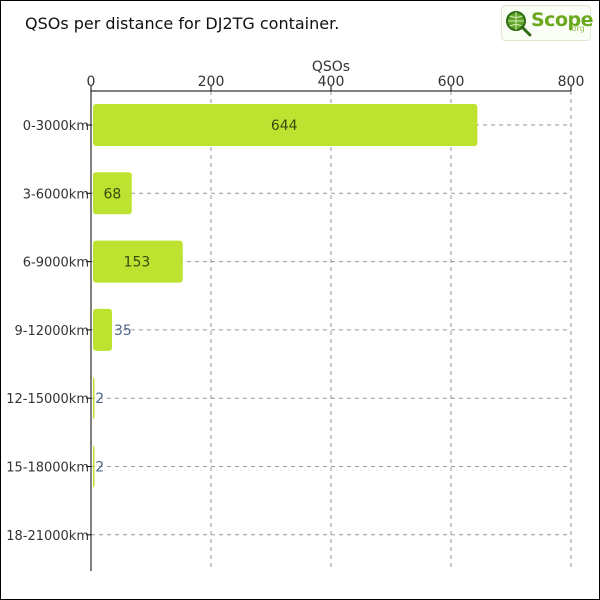 The height and width of the screenshot is (600, 600). I want to click on bar-15-18000km, so click(94, 466).